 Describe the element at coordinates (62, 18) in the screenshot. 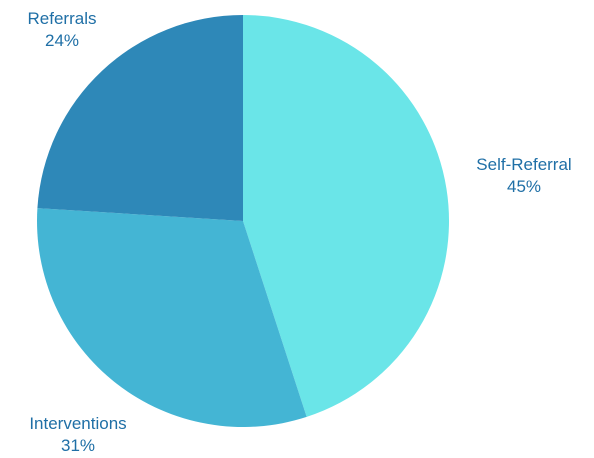

I see `slice-name-referrals: Referrals` at that location.